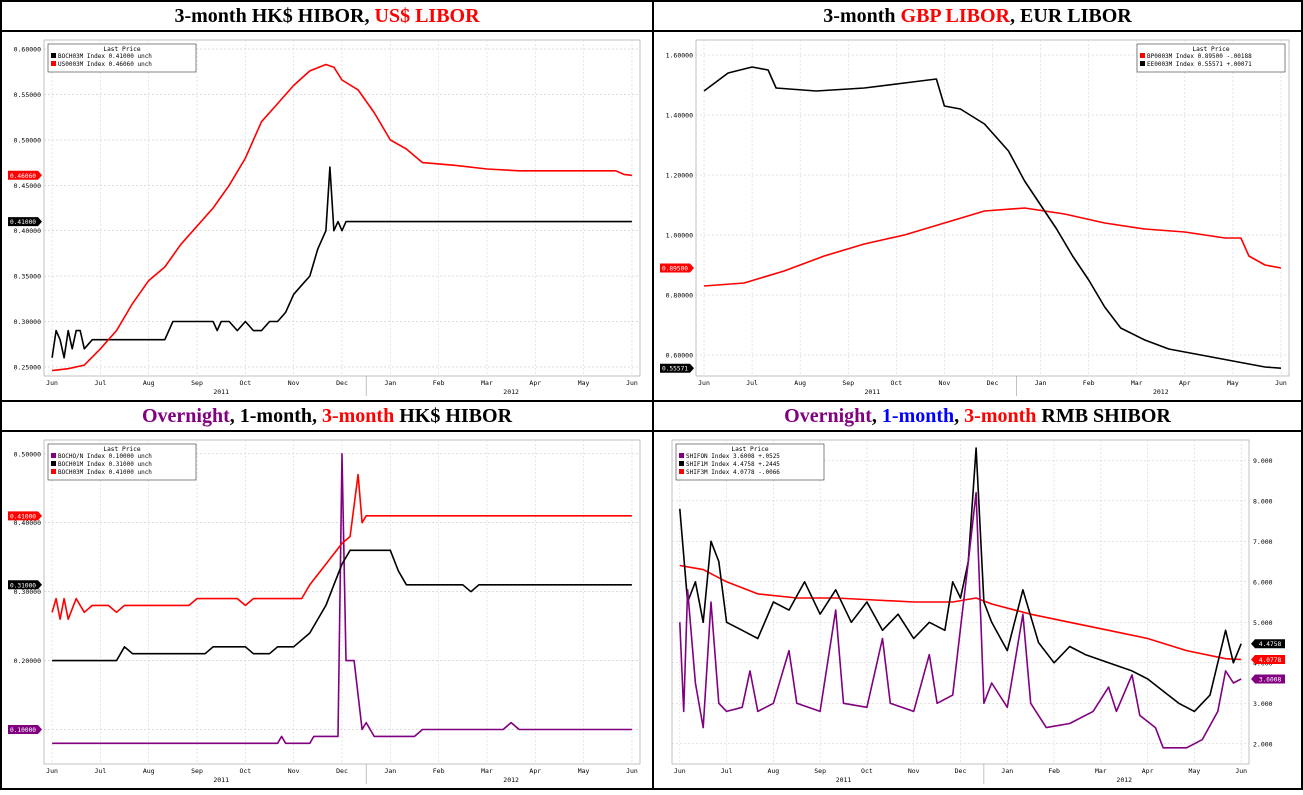  Describe the element at coordinates (27, 523) in the screenshot. I see `y-tick-label: 0.40000` at that location.